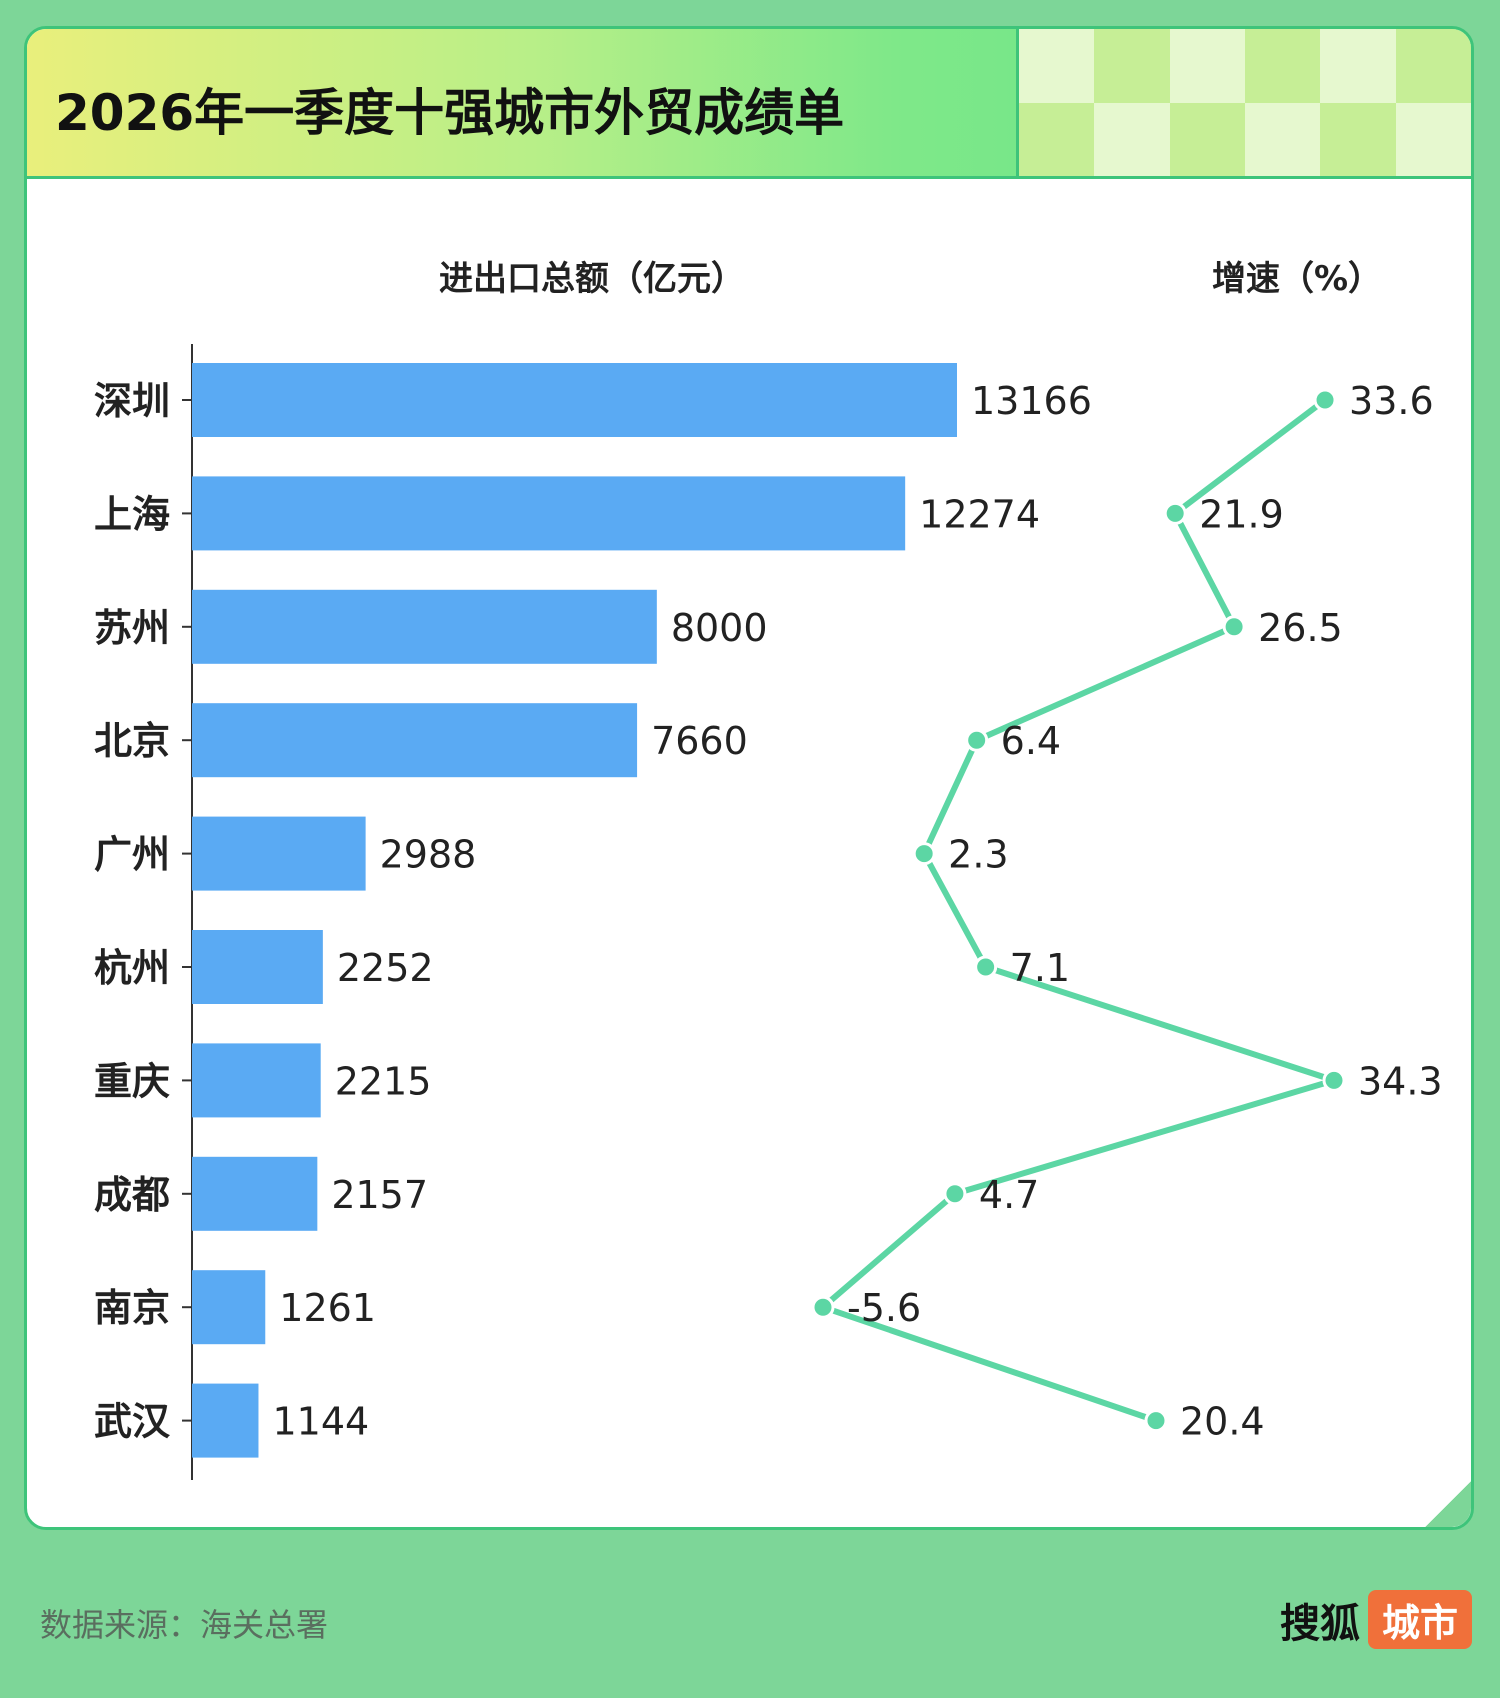 The image size is (1500, 1698). What do you see at coordinates (132, 1308) in the screenshot?
I see `category-label: 南京` at bounding box center [132, 1308].